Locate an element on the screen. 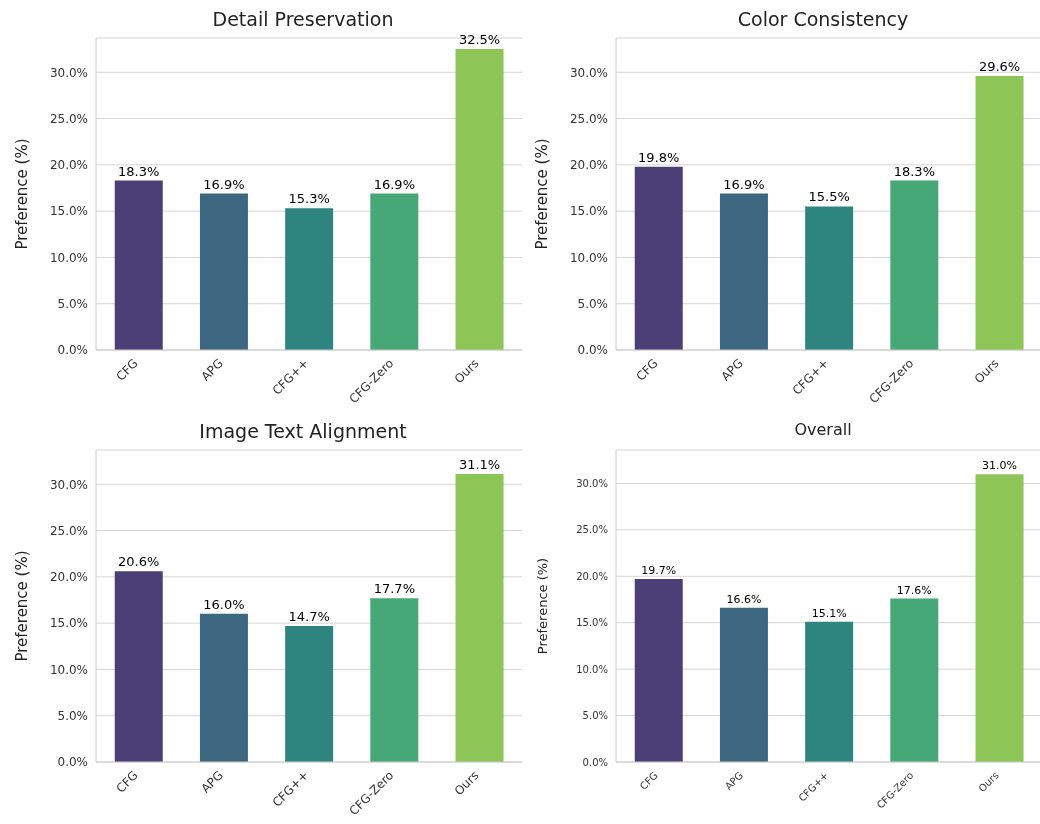 This screenshot has height=824, width=1040. data-label: 17.7% is located at coordinates (394, 589).